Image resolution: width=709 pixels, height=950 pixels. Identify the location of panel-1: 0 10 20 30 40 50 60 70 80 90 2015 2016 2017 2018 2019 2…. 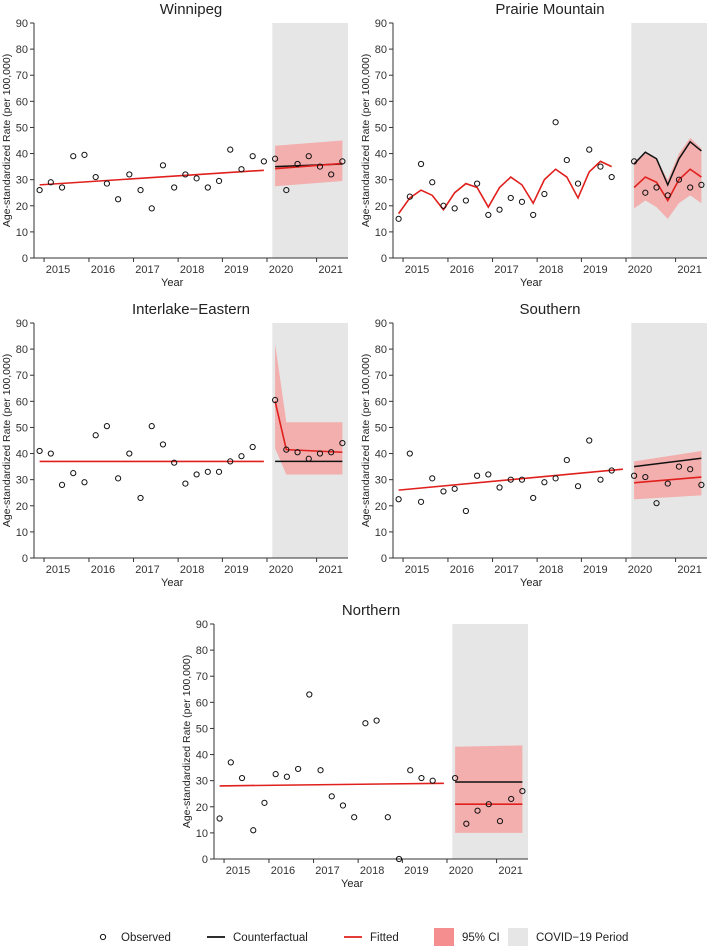
(174, 145).